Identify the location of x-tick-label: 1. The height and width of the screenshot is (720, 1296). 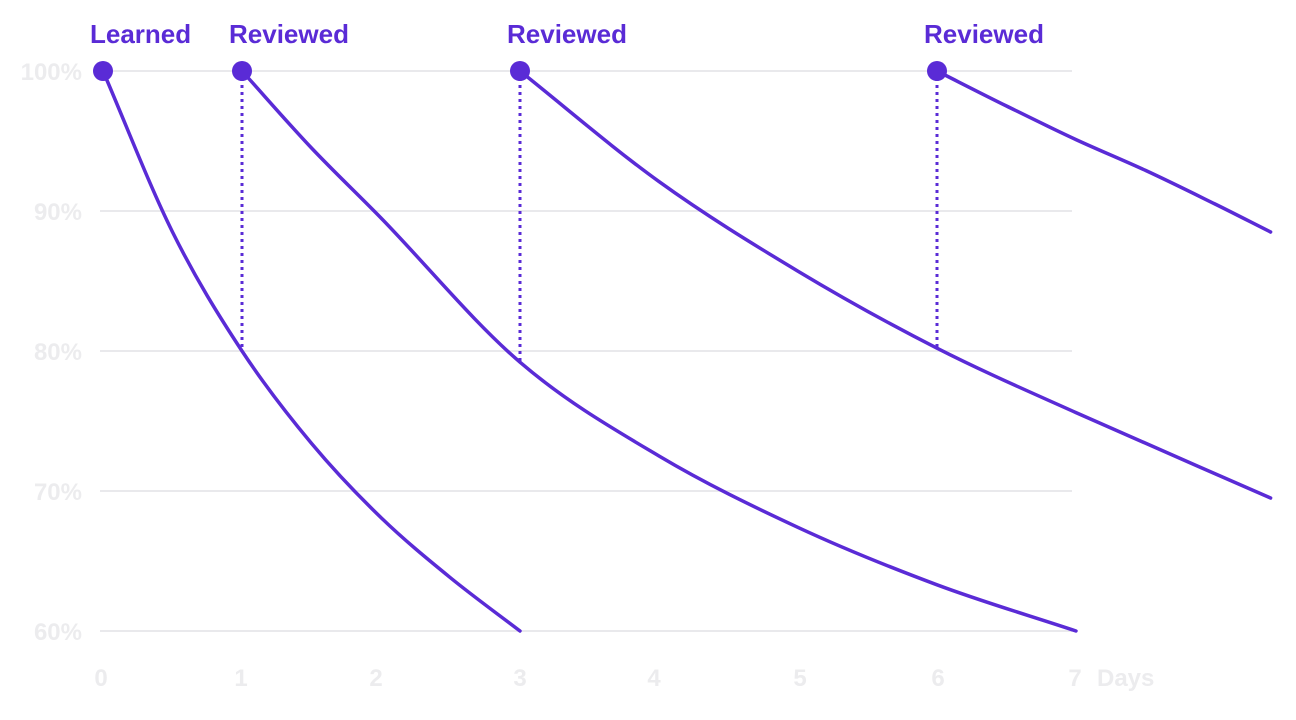
(240, 678).